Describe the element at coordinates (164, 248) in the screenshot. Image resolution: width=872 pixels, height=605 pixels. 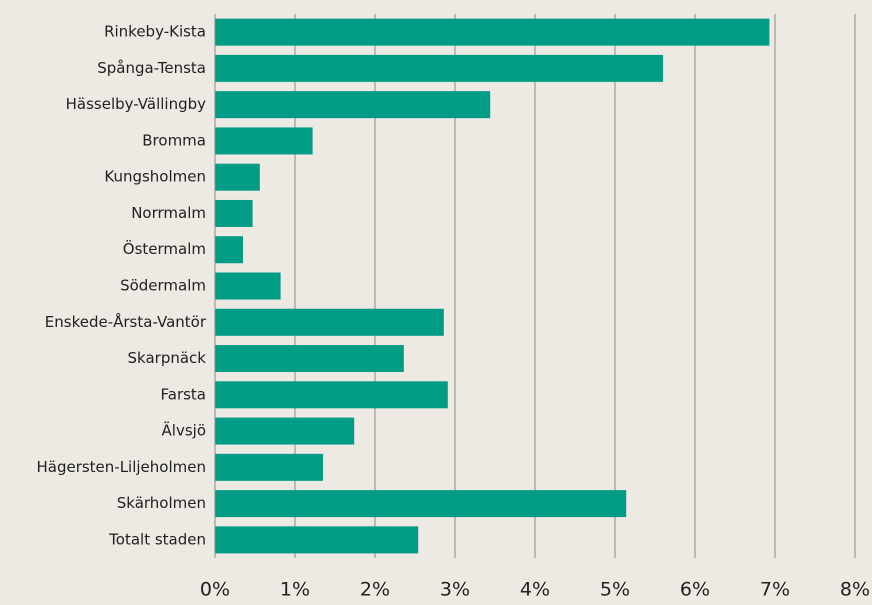
I see `y-tick-label: Östermalm` at that location.